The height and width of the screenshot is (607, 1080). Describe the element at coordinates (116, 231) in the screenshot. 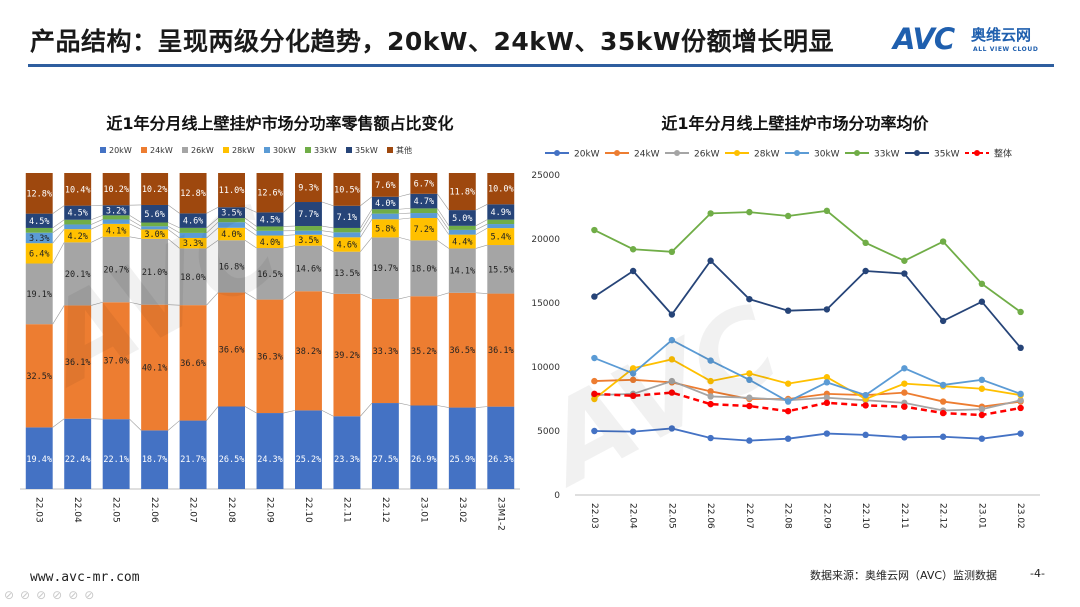

I see `data-label: 4.1%` at that location.